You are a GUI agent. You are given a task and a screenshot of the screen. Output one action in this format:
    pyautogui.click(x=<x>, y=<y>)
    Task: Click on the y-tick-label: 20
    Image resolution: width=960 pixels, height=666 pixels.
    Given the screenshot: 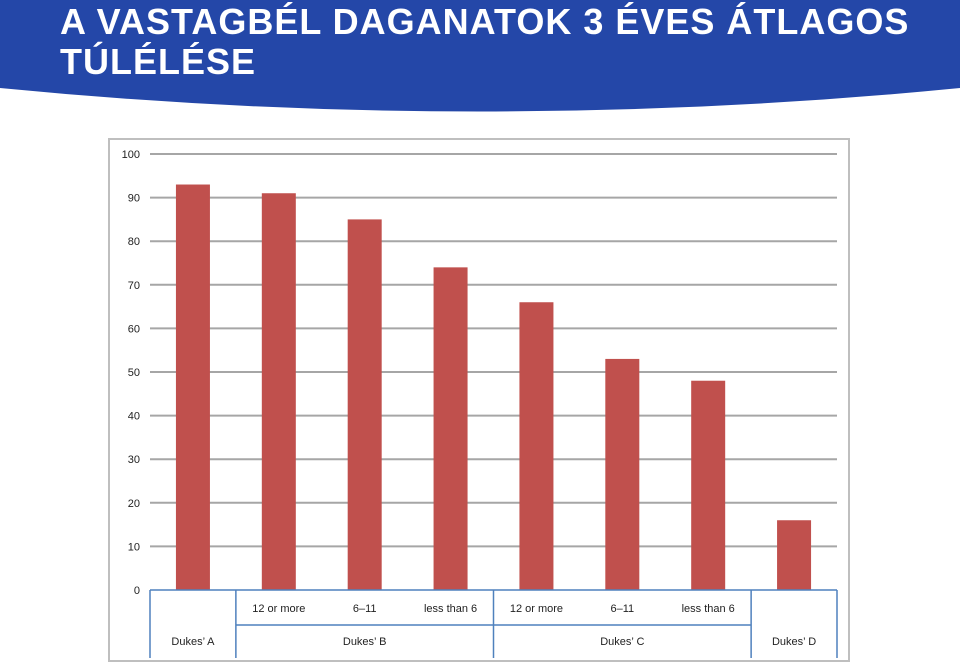 What is the action you would take?
    pyautogui.click(x=134, y=504)
    